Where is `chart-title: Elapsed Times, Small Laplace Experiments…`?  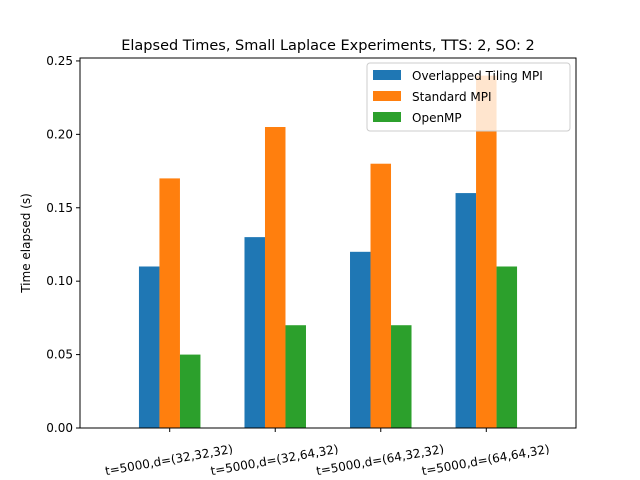
chart-title: Elapsed Times, Small Laplace Experiments… is located at coordinates (328, 46).